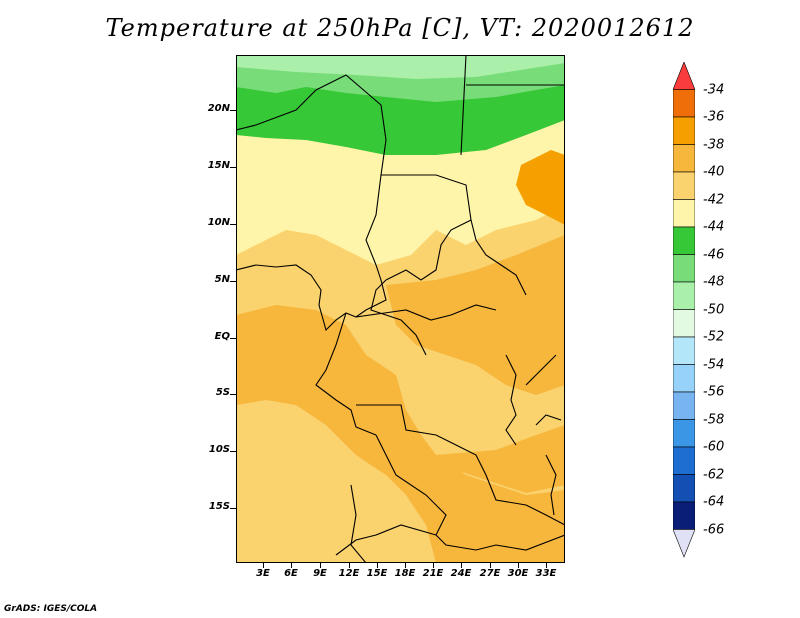  I want to click on colorbar-label: -40, so click(714, 172).